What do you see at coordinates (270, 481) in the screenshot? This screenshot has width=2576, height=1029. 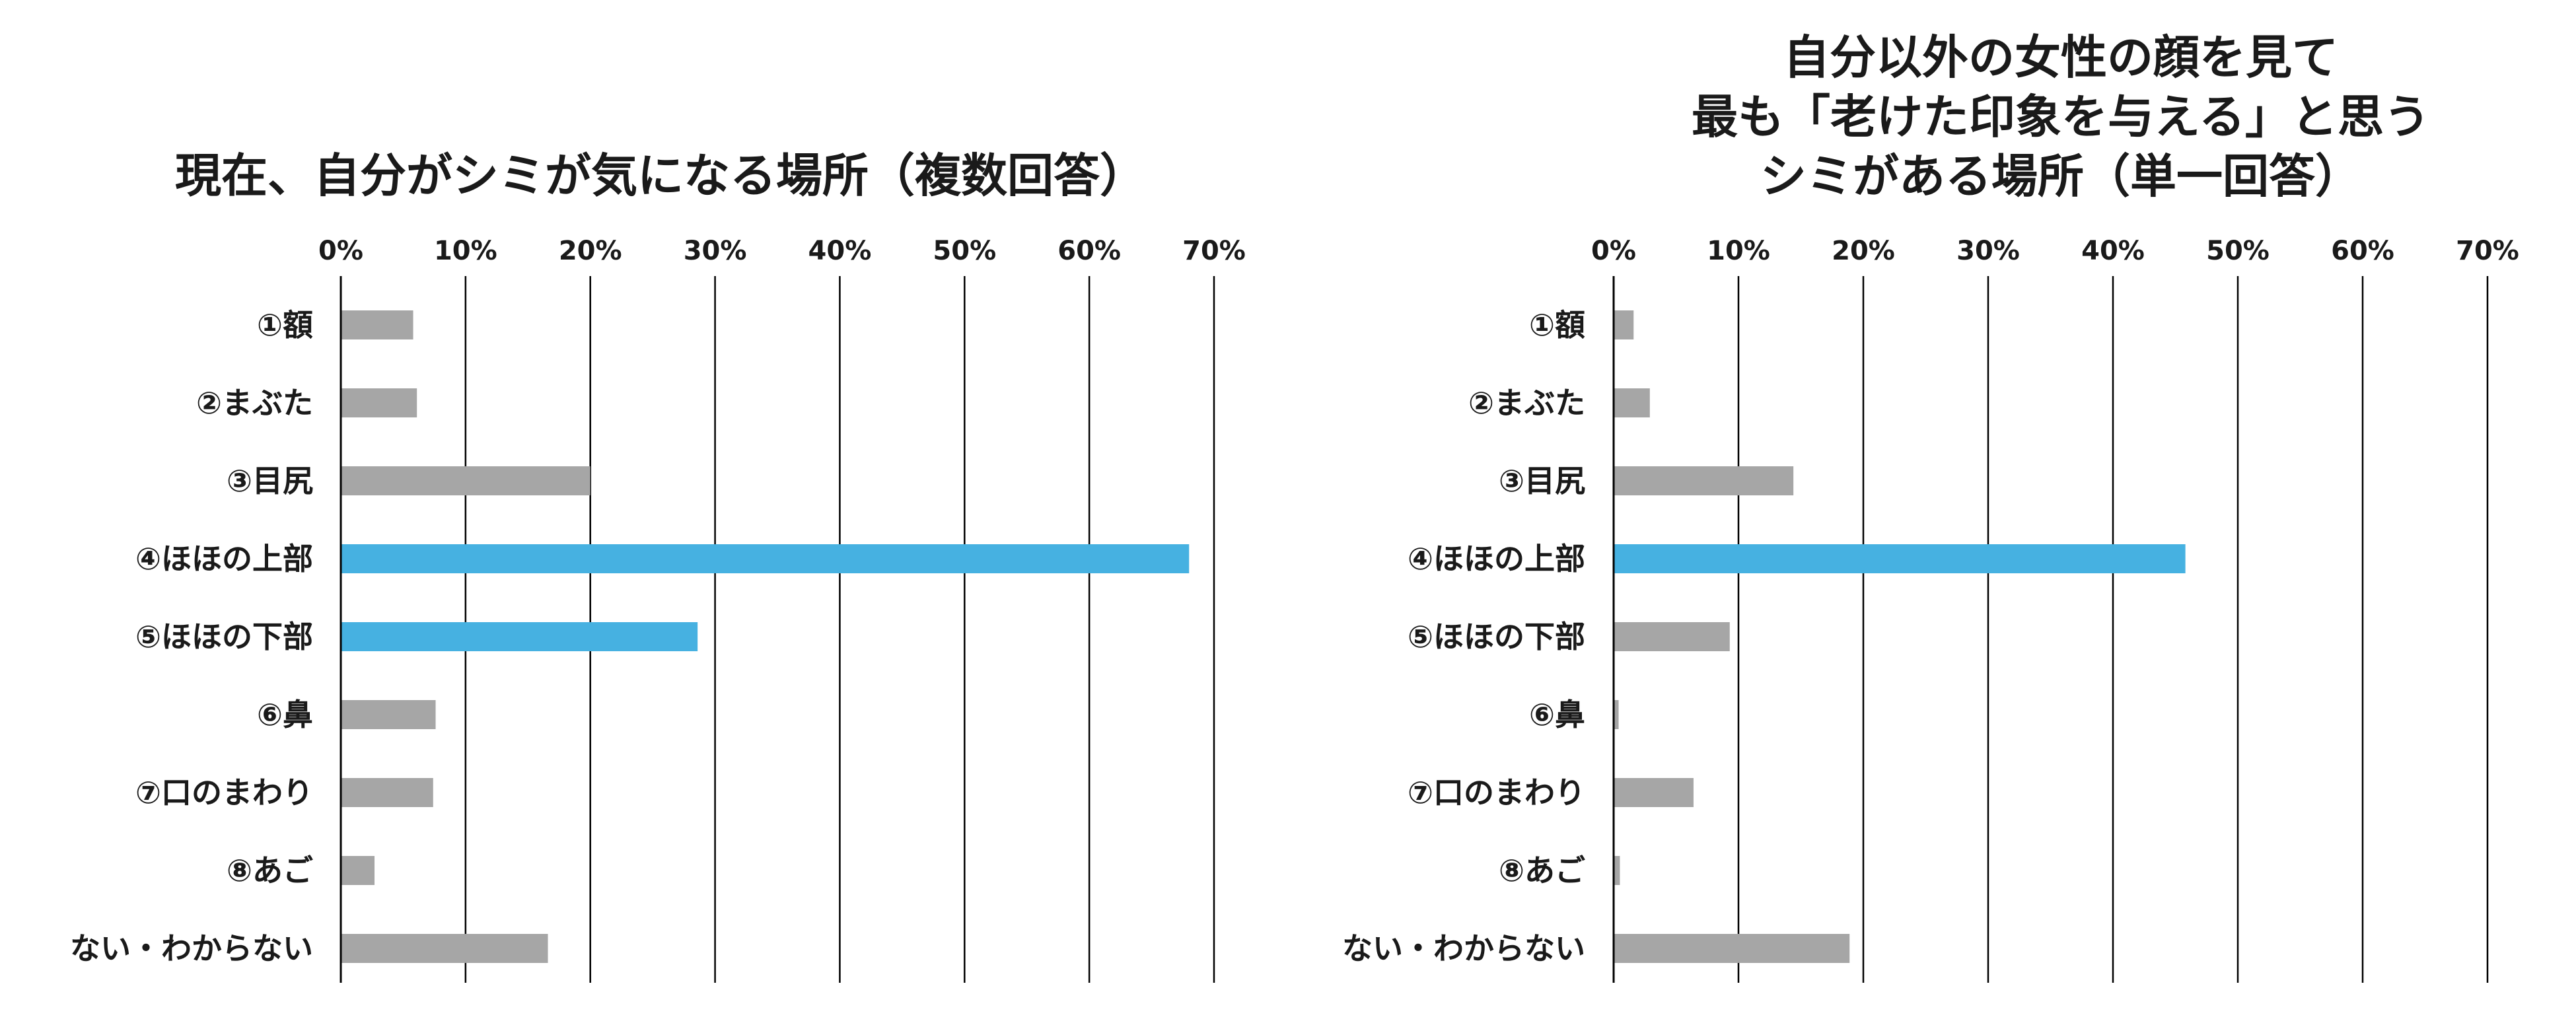 I see `category-label-left-2: ③目尻` at bounding box center [270, 481].